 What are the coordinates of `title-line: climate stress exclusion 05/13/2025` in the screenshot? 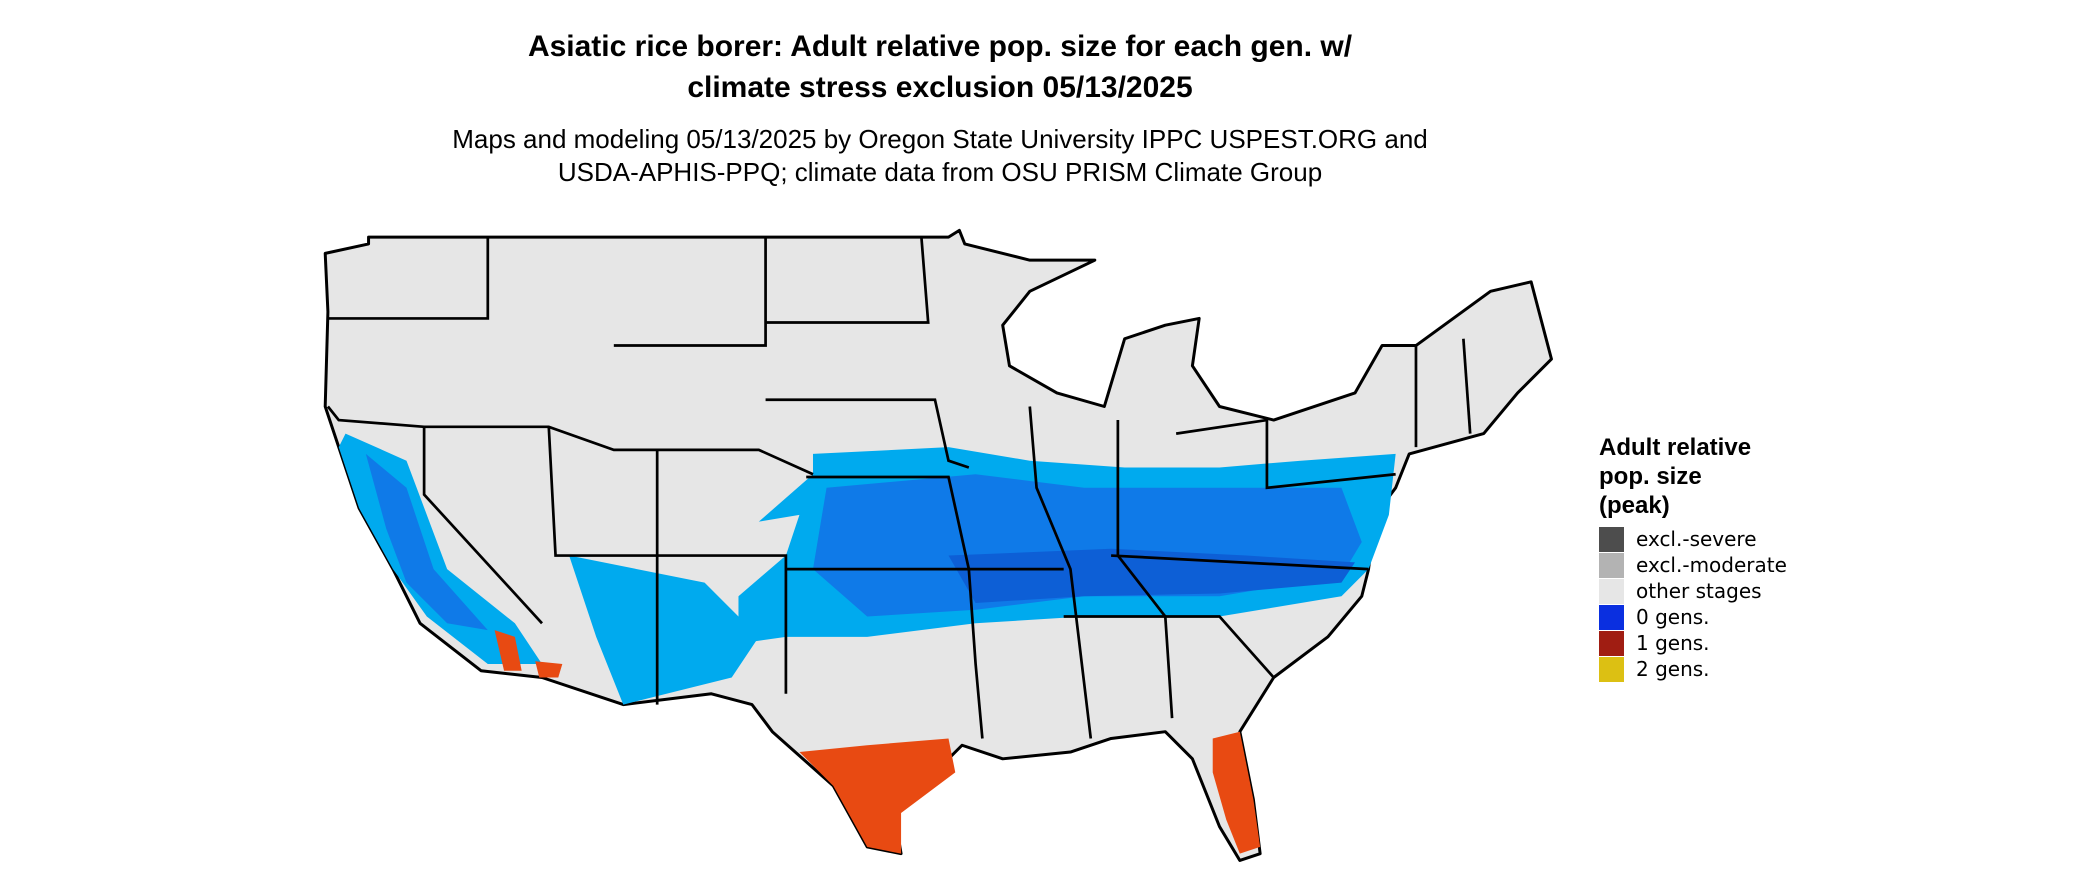 It's located at (939, 87).